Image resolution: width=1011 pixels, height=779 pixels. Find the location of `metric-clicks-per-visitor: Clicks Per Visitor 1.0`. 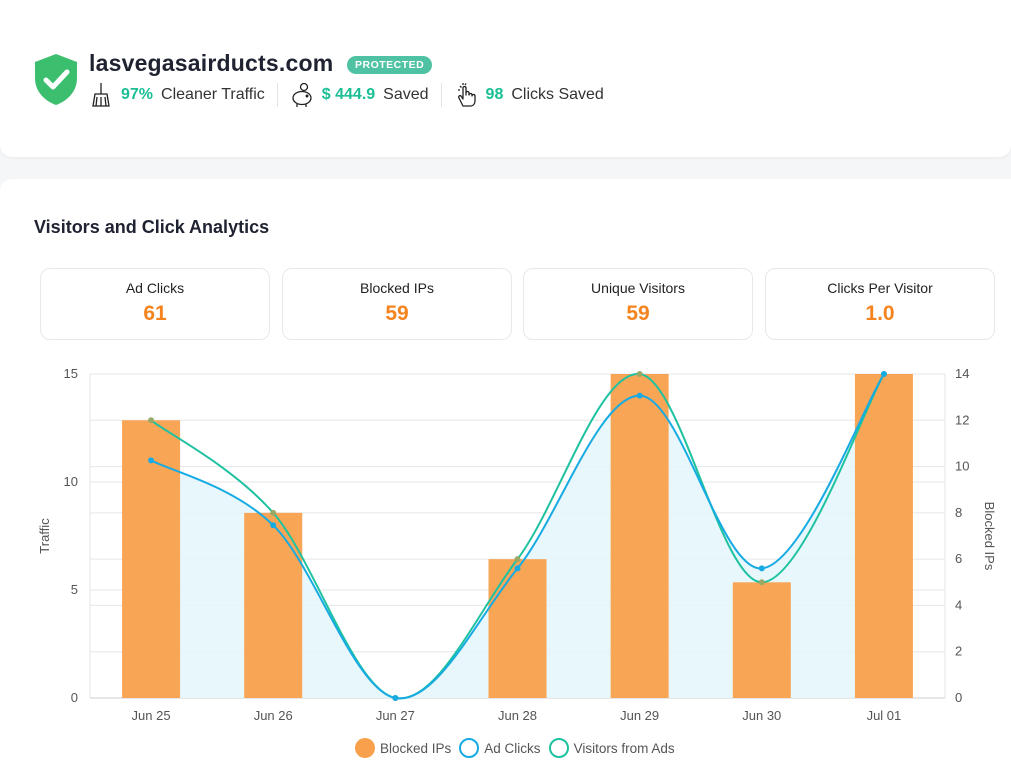

metric-clicks-per-visitor: Clicks Per Visitor 1.0 is located at coordinates (880, 304).